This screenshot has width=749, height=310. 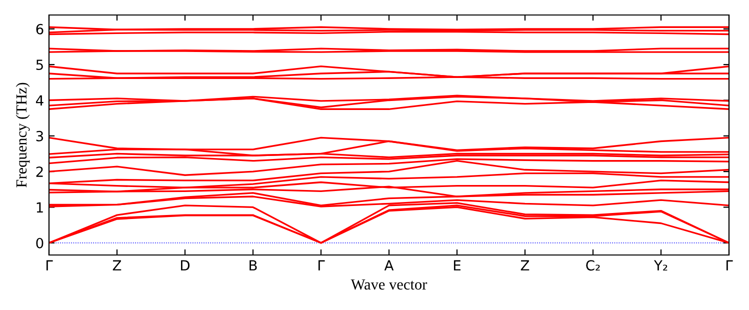 What do you see at coordinates (40, 243) in the screenshot?
I see `y-tick-label: 0` at bounding box center [40, 243].